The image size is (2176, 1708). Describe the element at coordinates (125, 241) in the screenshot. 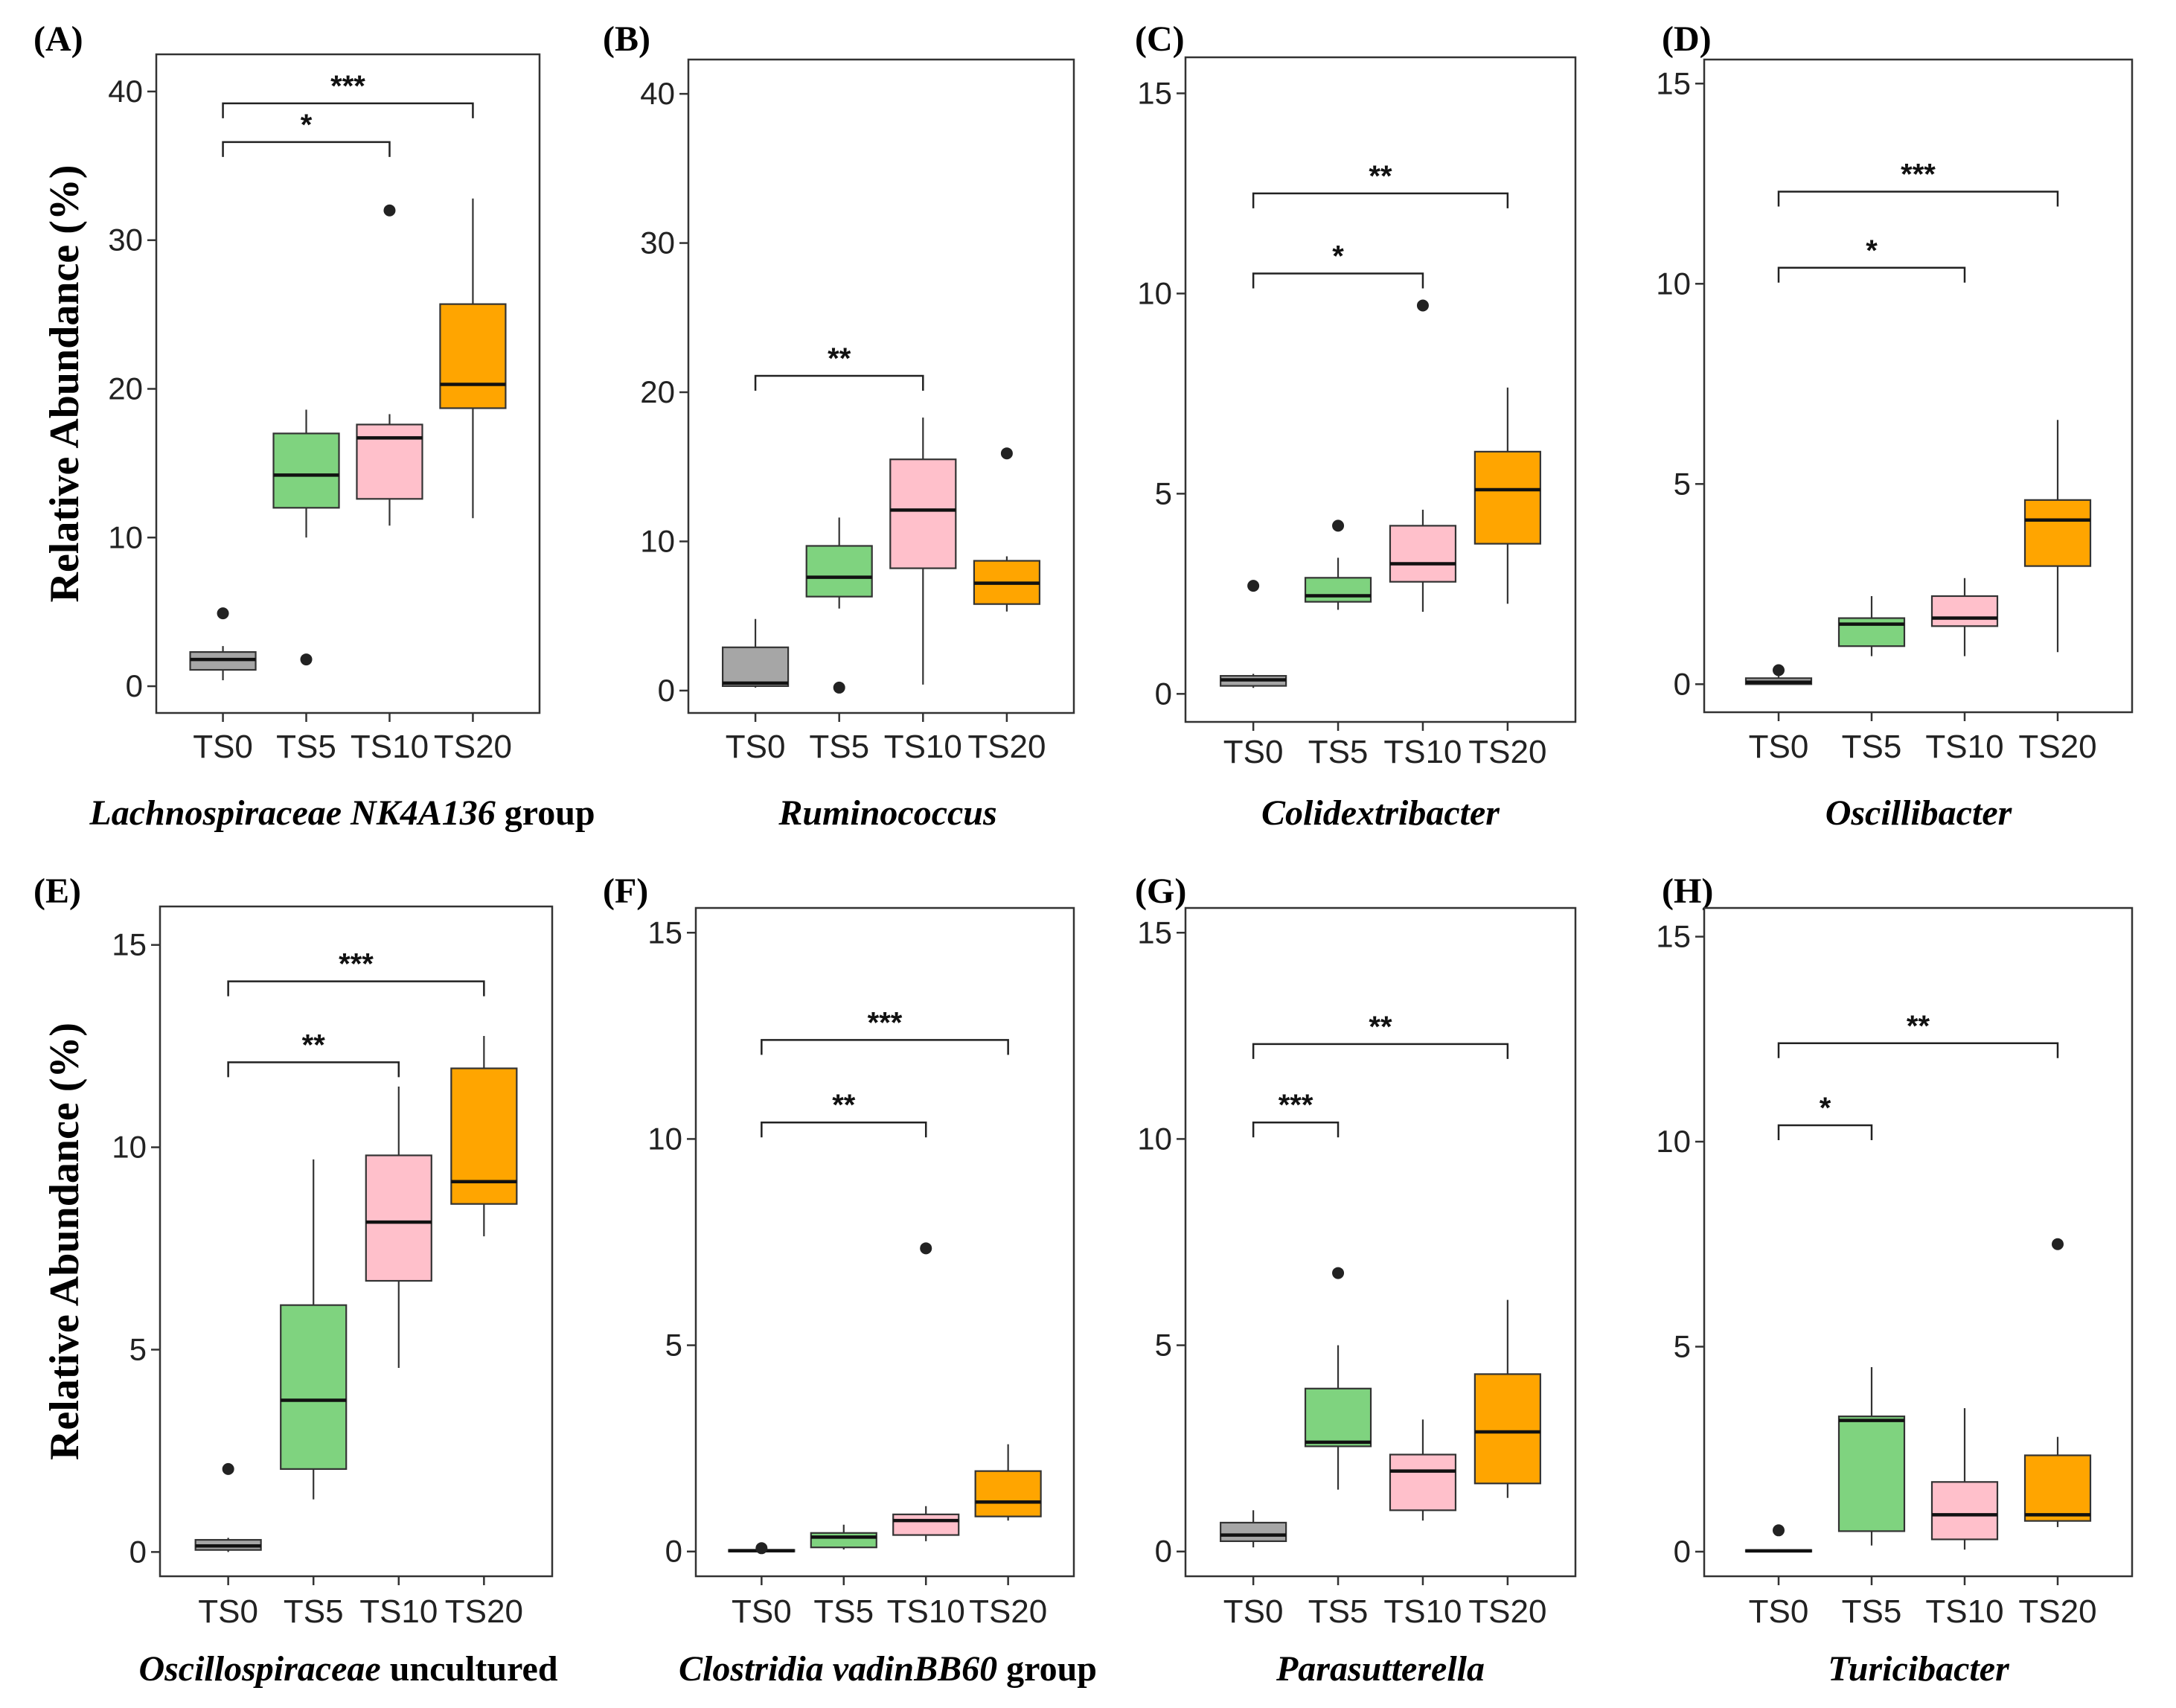

I see `y-tick-label: 30` at that location.